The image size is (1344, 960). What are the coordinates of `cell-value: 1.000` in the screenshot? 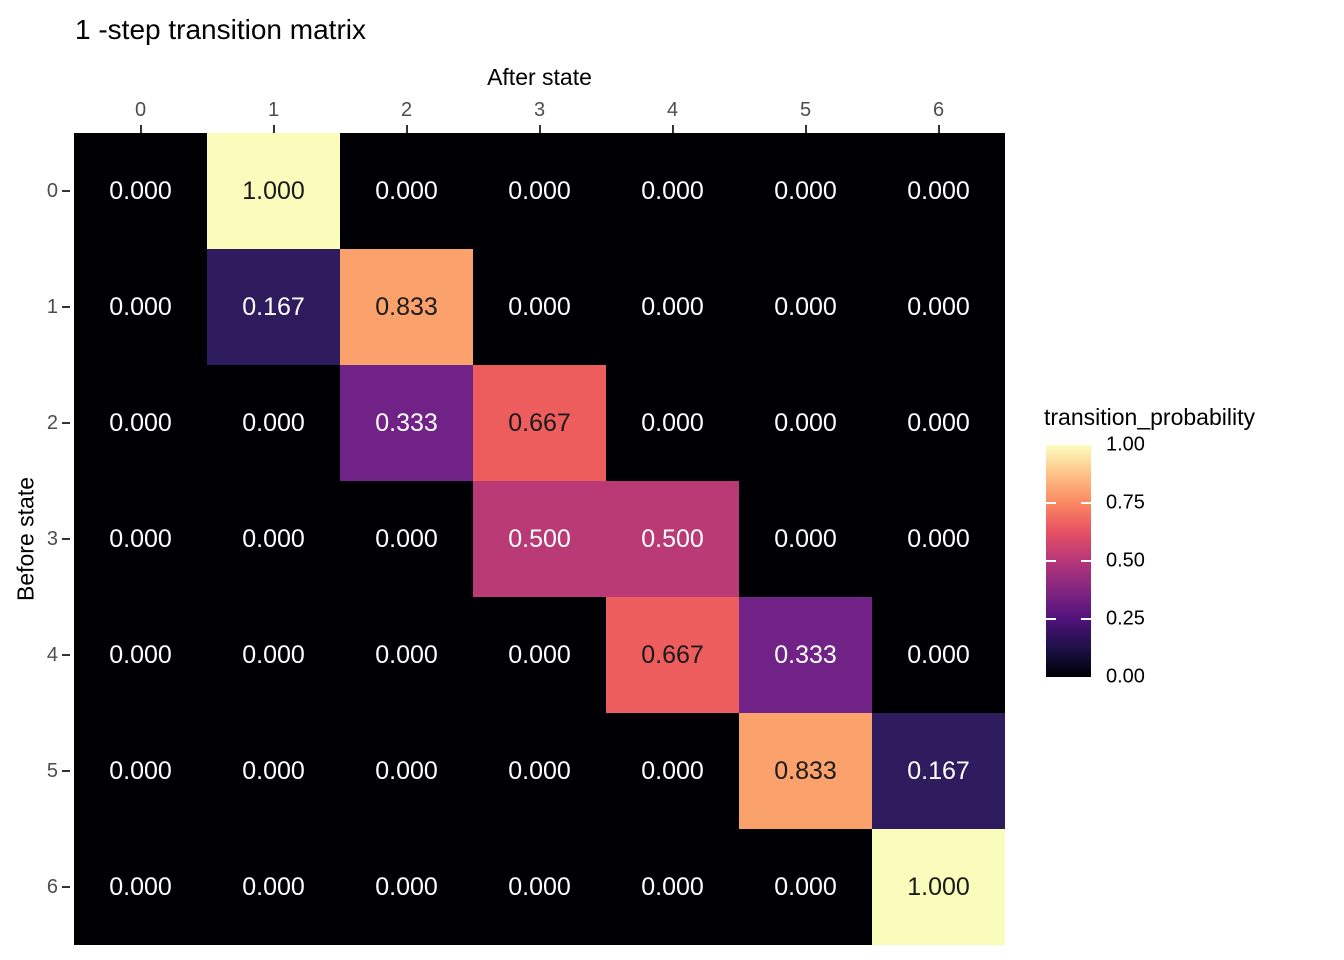 It's located at (273, 190).